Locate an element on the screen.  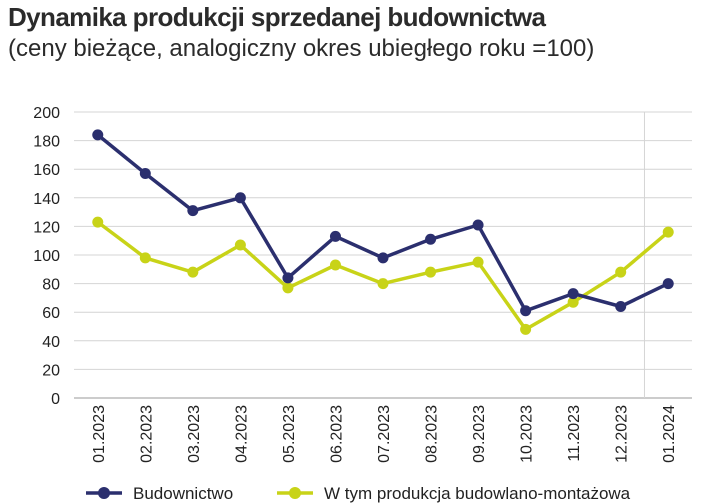
x-tick-label: 03.2023 is located at coordinates (194, 434).